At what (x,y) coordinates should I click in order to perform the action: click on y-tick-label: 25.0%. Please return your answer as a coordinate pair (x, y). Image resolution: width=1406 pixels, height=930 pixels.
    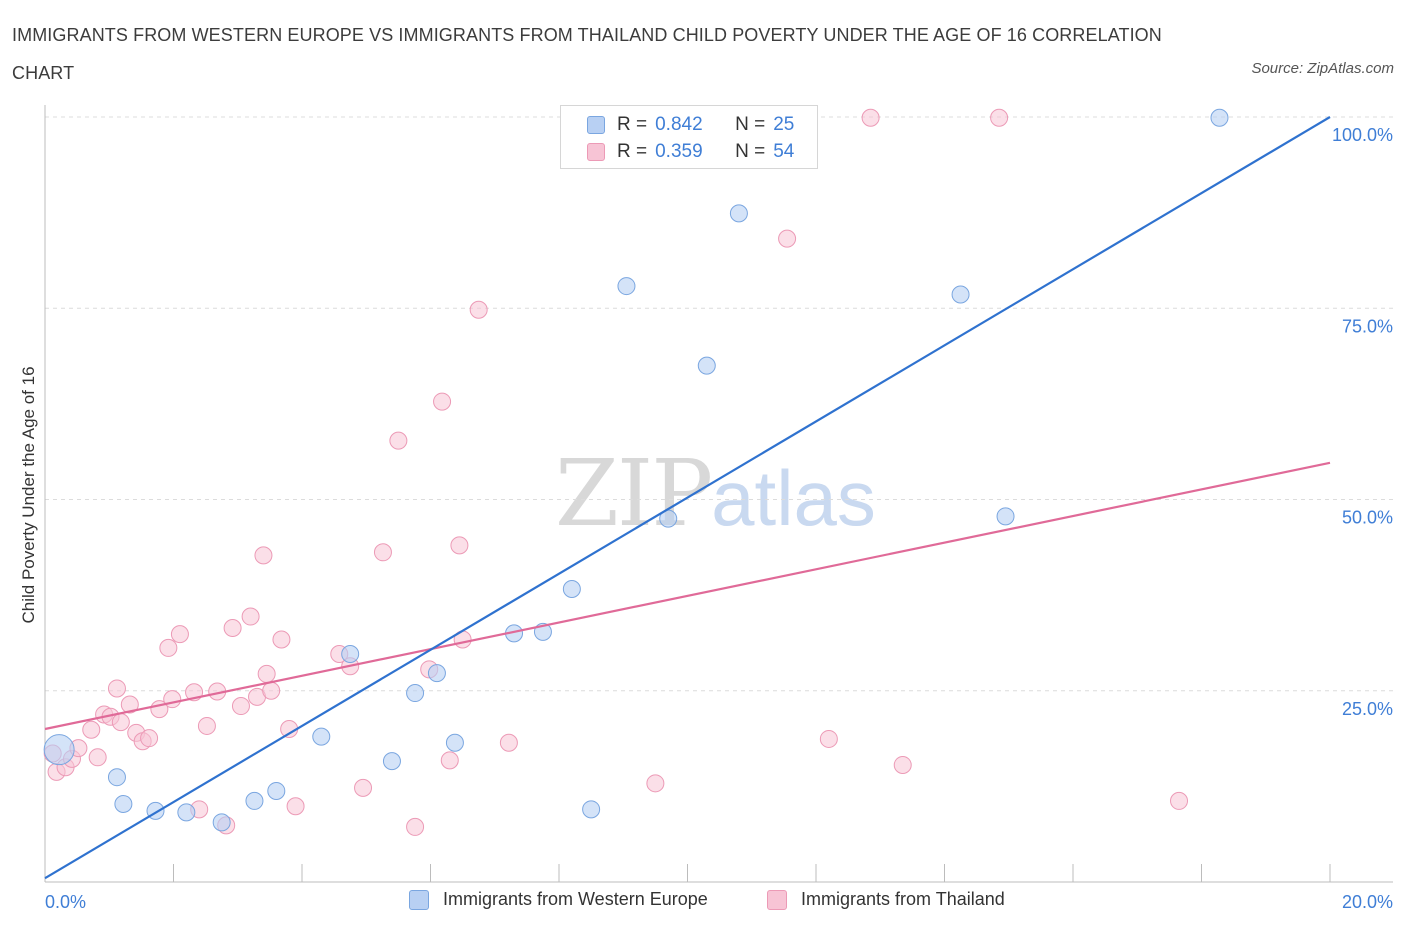
    Looking at the image, I should click on (1367, 709).